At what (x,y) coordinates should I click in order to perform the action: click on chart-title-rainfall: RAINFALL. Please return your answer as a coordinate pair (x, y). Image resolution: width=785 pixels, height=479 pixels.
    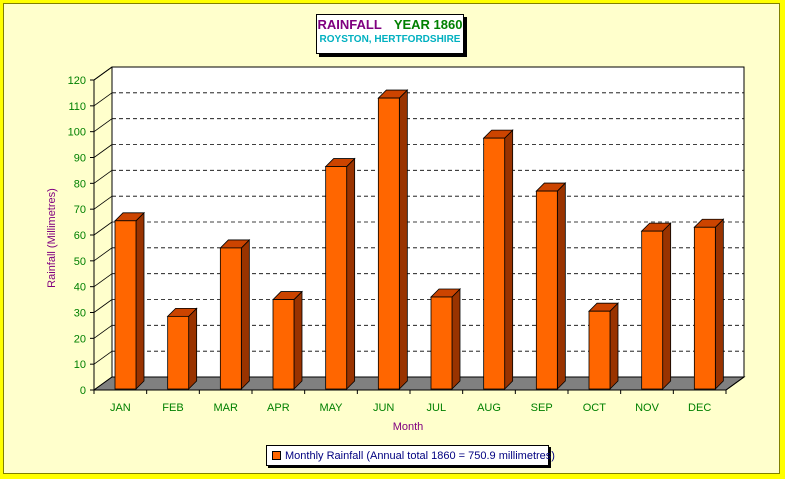
    Looking at the image, I should click on (349, 24).